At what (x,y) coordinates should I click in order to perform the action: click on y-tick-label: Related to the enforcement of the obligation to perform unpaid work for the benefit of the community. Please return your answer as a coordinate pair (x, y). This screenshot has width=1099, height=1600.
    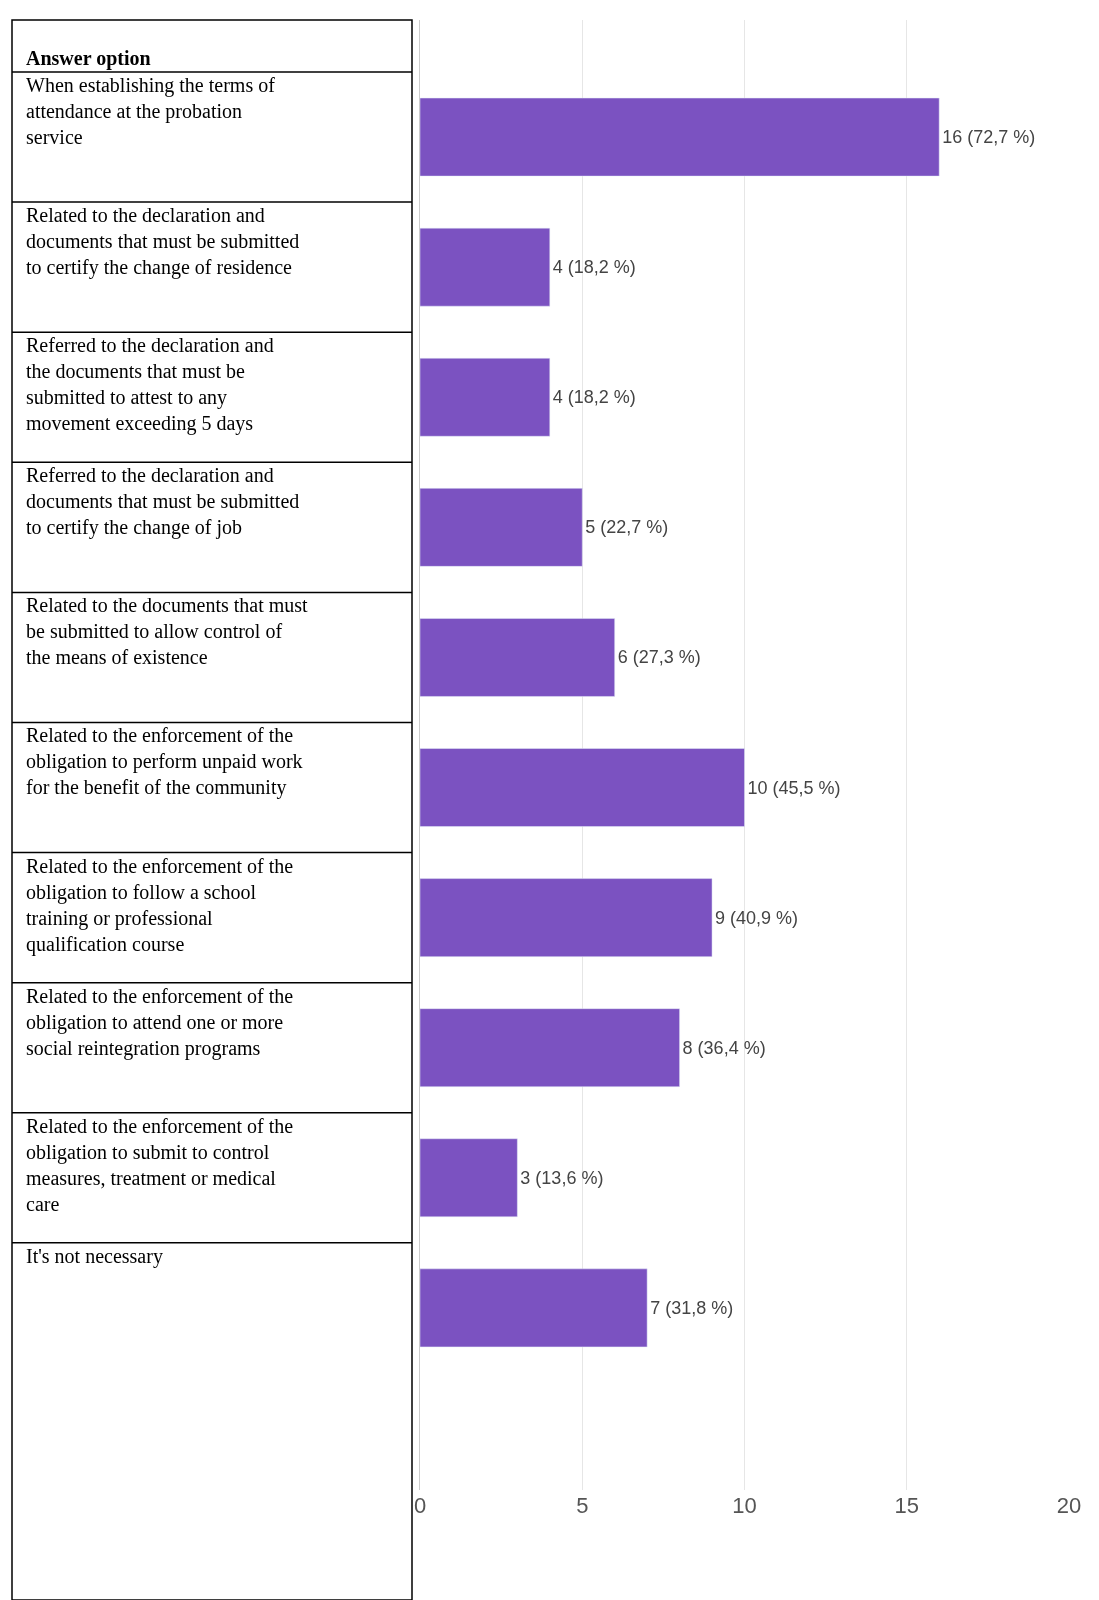
    Looking at the image, I should click on (164, 761).